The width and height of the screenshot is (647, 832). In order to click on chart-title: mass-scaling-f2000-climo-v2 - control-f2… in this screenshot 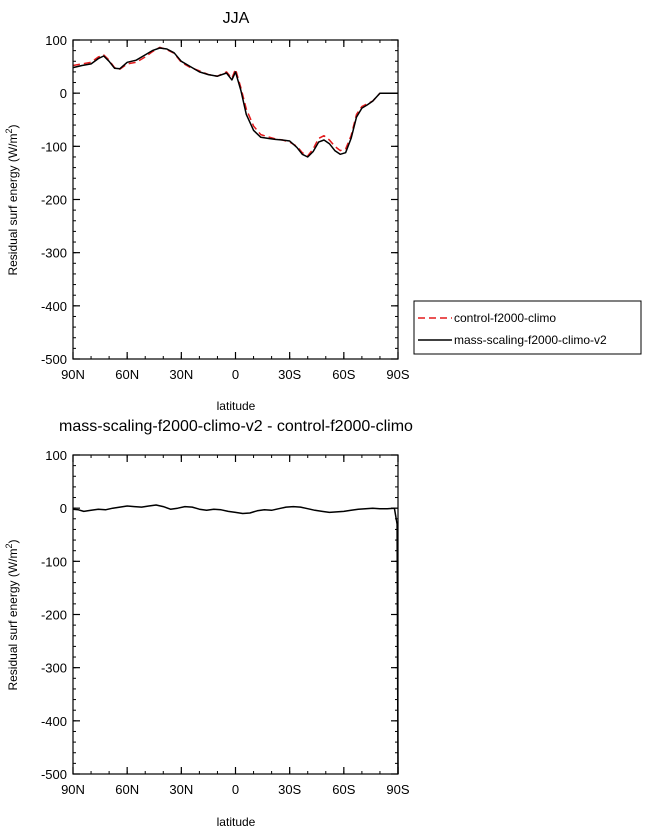, I will do `click(236, 426)`.